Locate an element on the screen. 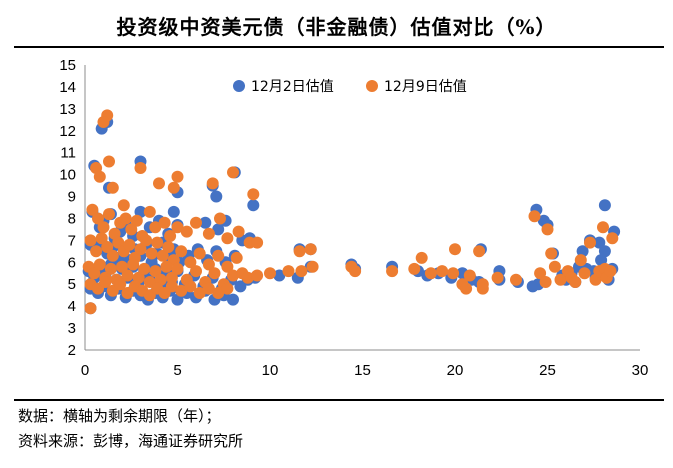 The width and height of the screenshot is (673, 468). title-bar: 投资级中资美元债（非金融债）估值对比（%） is located at coordinates (336, 23).